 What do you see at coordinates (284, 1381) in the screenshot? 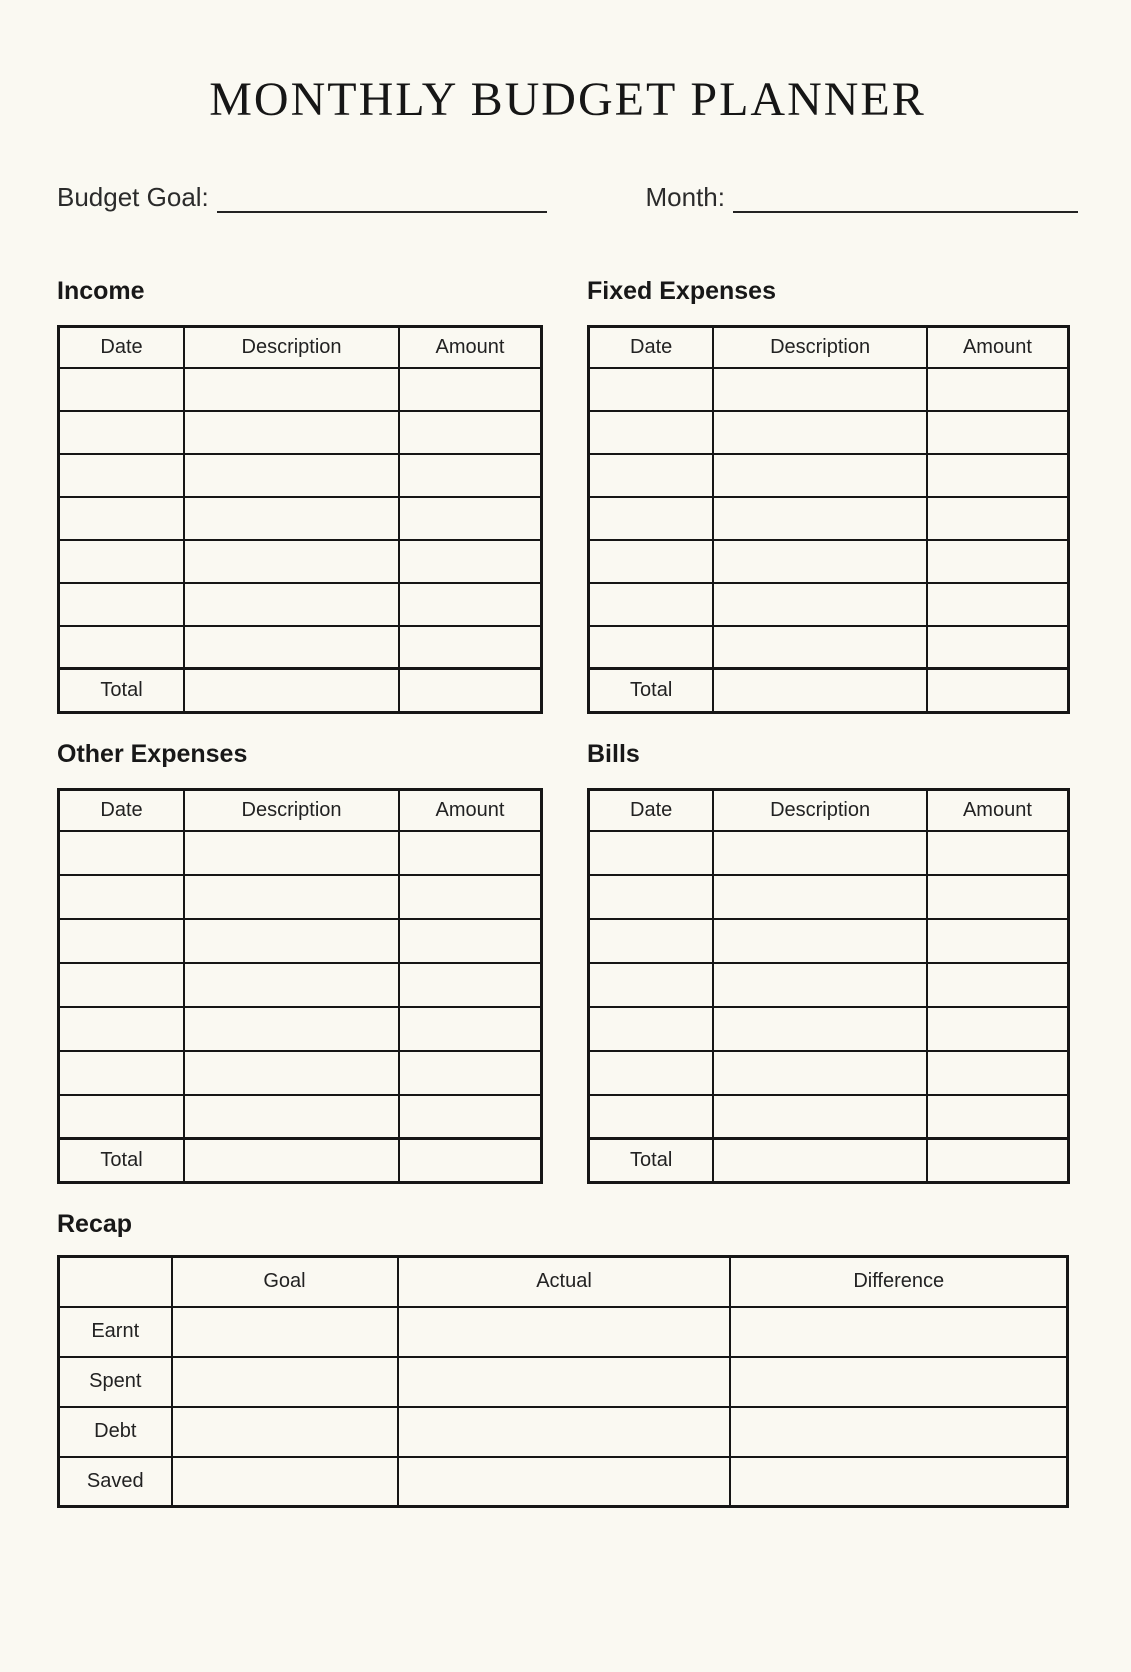
I see `recap-spent-goal-cell` at bounding box center [284, 1381].